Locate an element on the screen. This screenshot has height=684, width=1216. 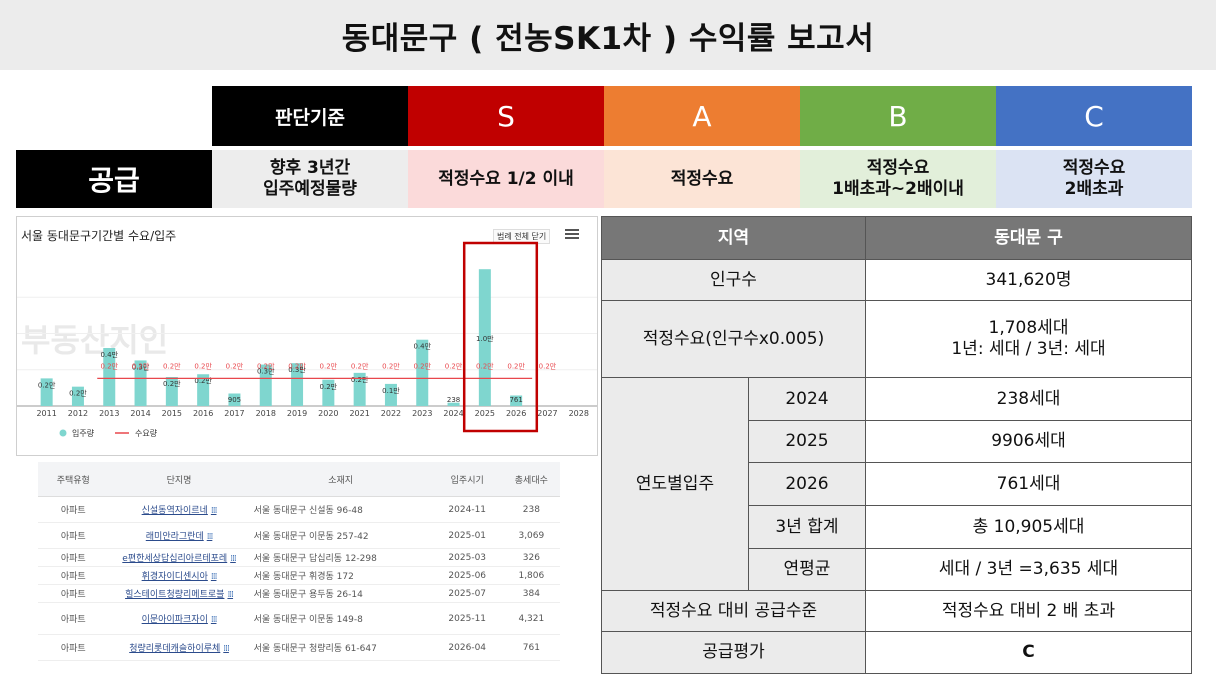
title-bar: 동대문구 ( 전농SK1차 ) 수익률 보고서 is located at coordinates (608, 35).